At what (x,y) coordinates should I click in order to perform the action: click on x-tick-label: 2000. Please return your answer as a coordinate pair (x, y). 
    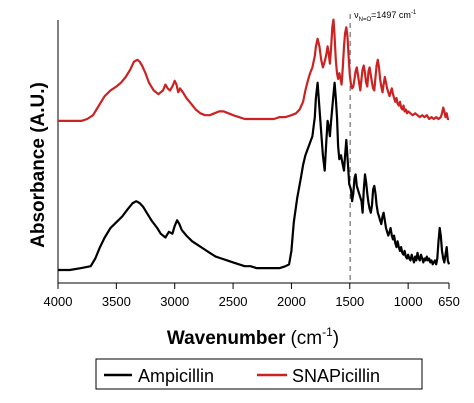
    Looking at the image, I should click on (291, 301).